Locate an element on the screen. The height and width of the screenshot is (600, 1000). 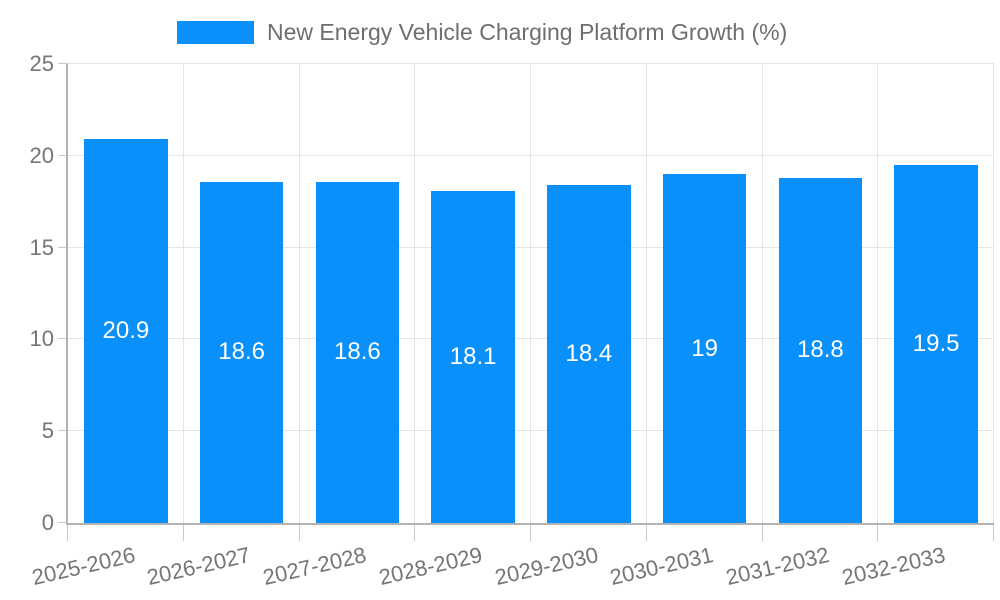
y-tick-label: 25 is located at coordinates (41, 63).